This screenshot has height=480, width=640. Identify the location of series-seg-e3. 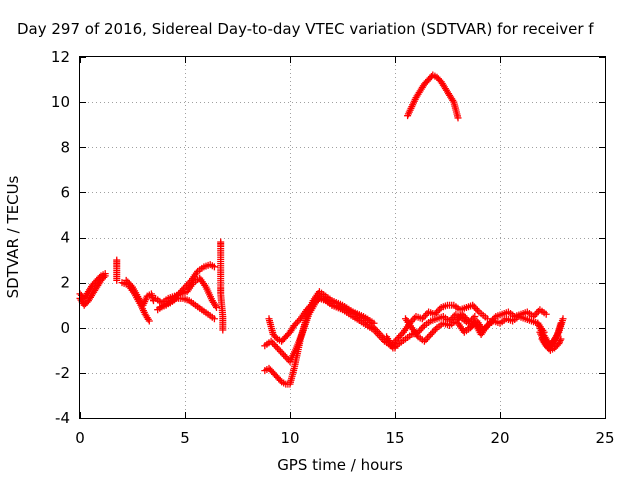
(321, 319).